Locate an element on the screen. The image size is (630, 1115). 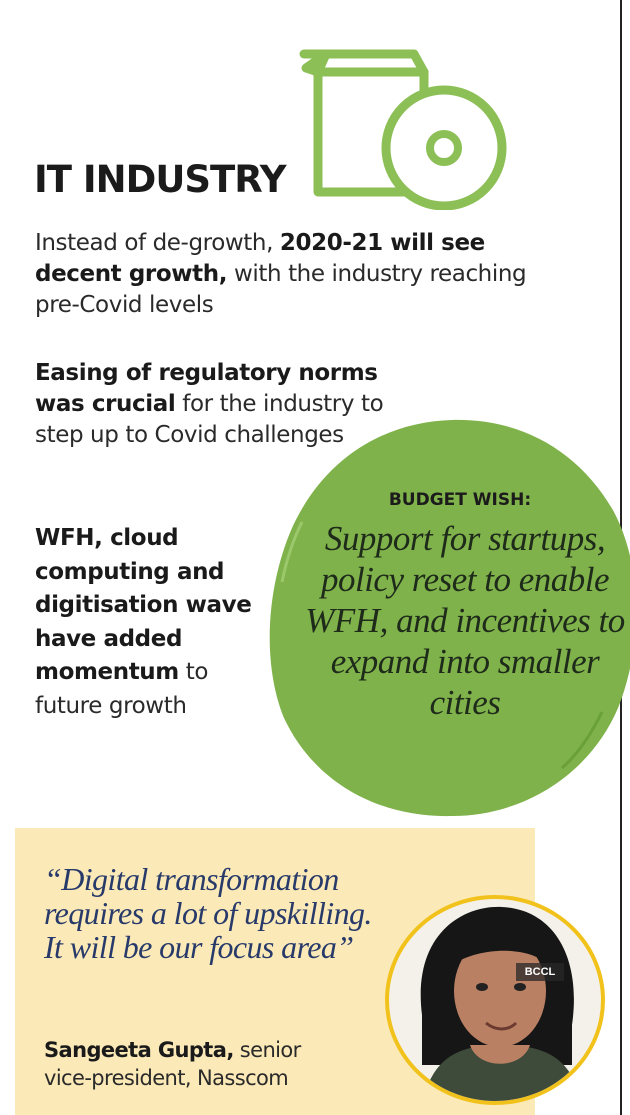
point-wfh-plain: to future growth is located at coordinates (122, 689).